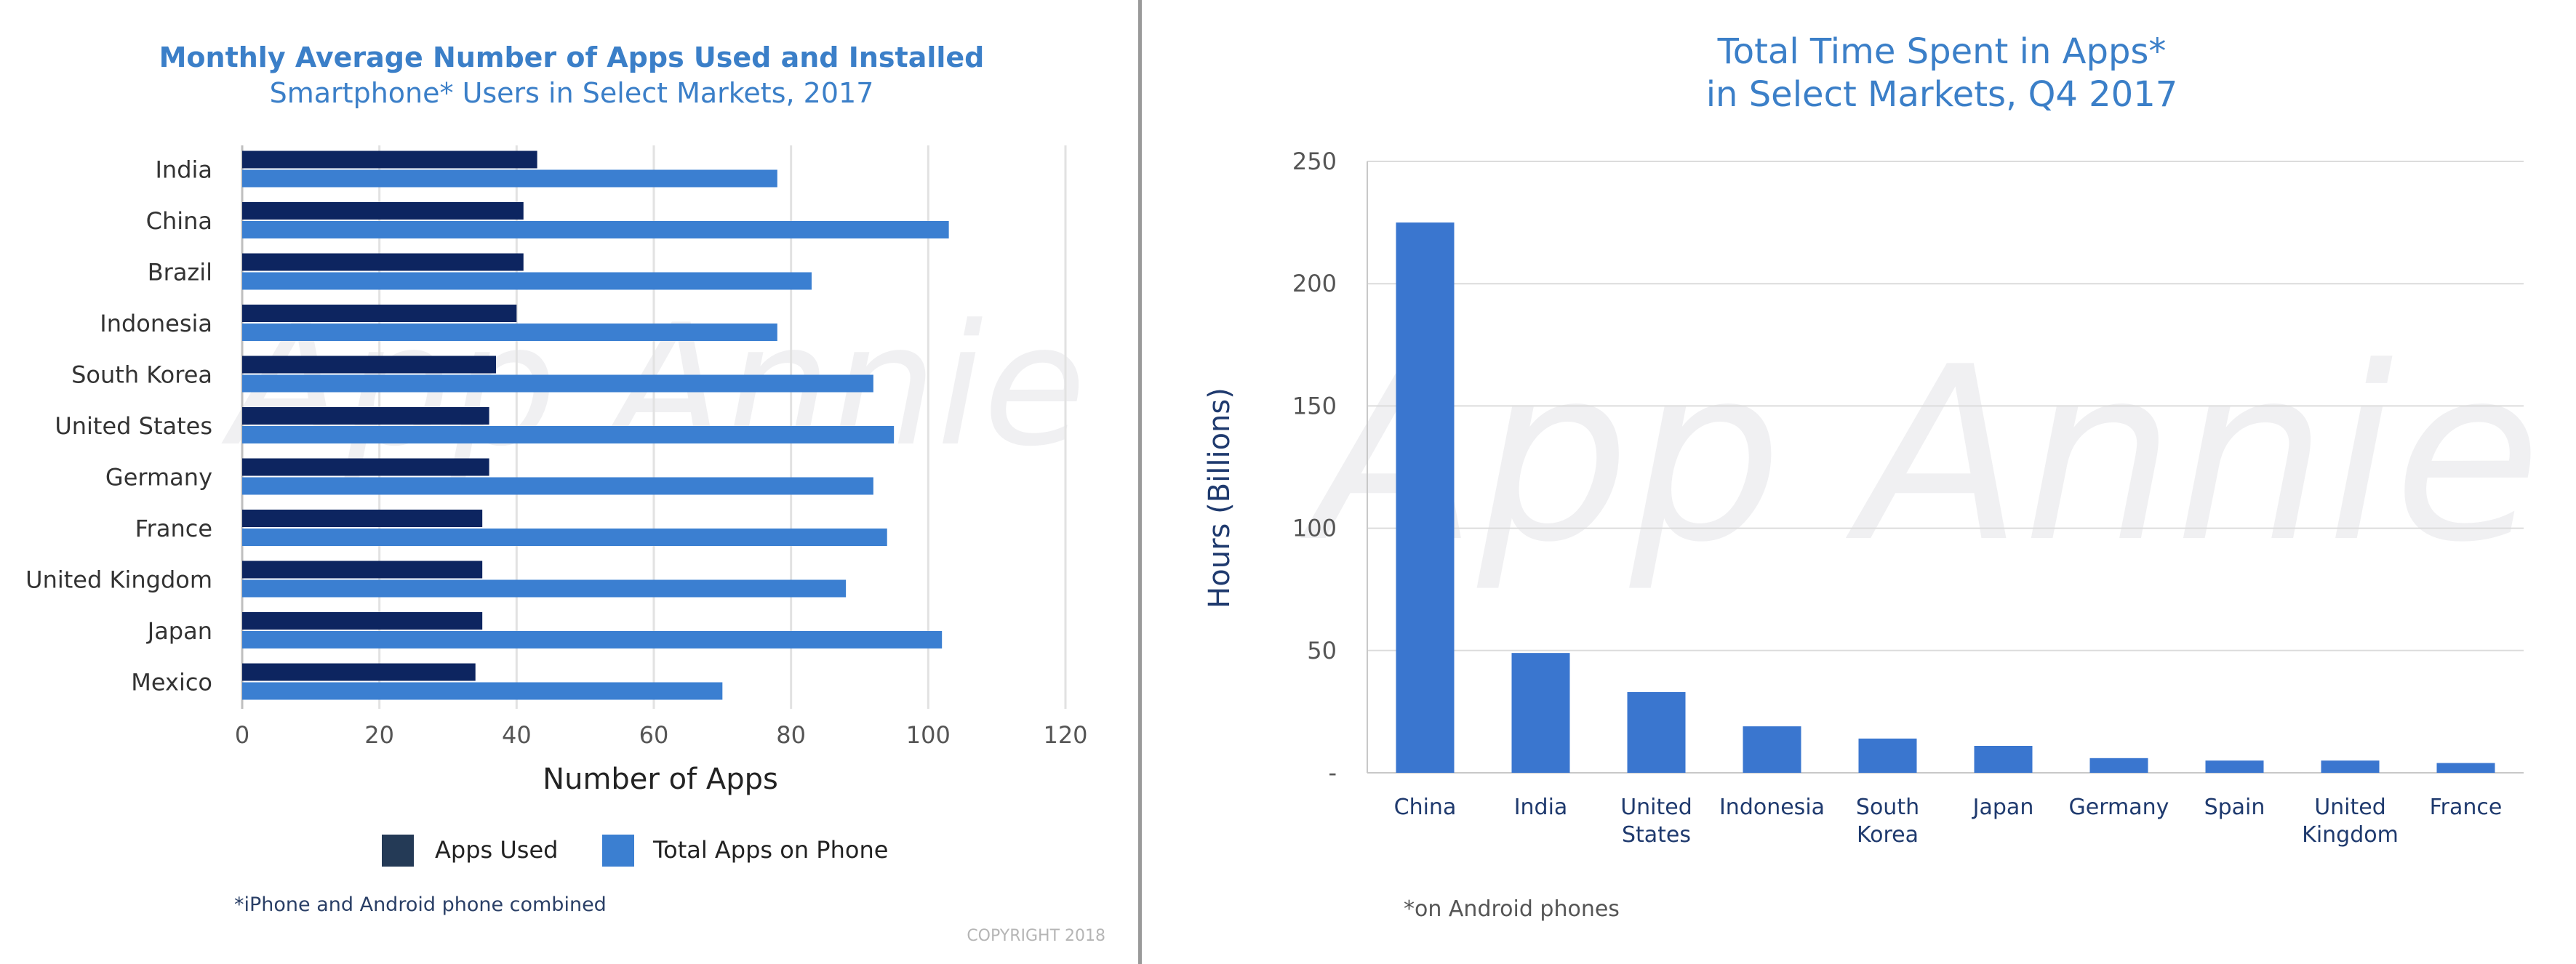 The image size is (2576, 964). What do you see at coordinates (2118, 765) in the screenshot?
I see `right-bar-germany` at bounding box center [2118, 765].